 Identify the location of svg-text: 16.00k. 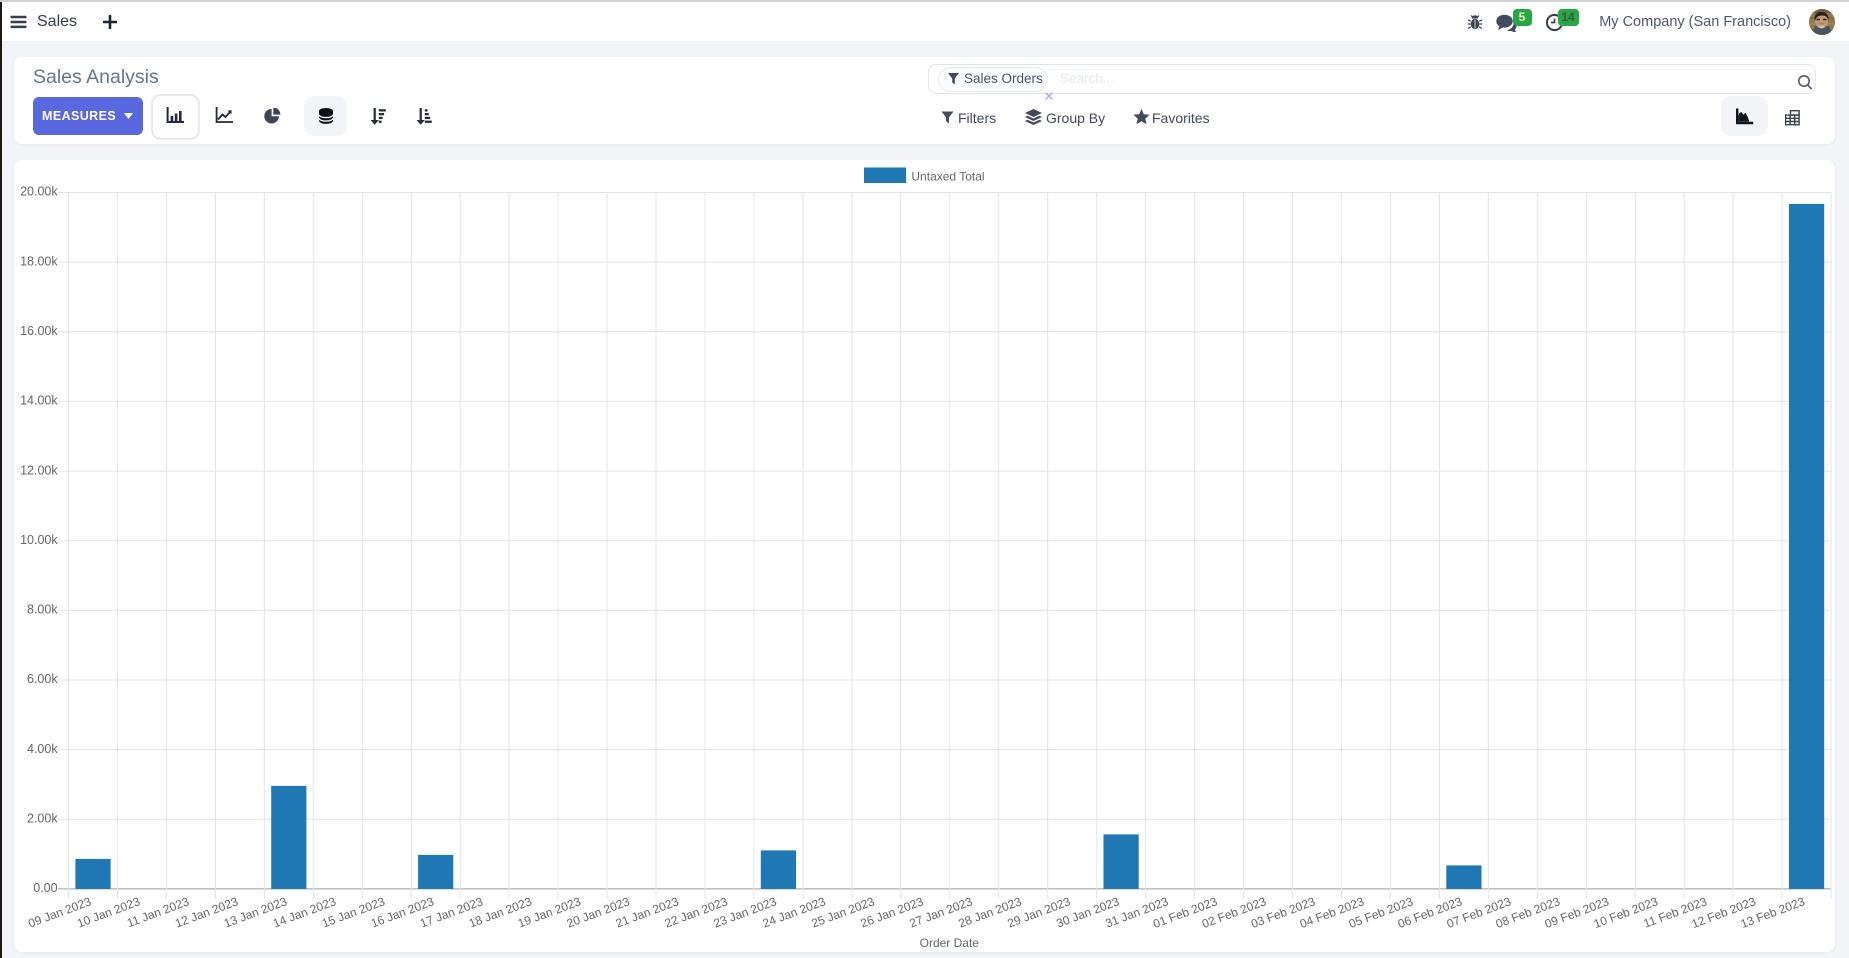
(39, 331).